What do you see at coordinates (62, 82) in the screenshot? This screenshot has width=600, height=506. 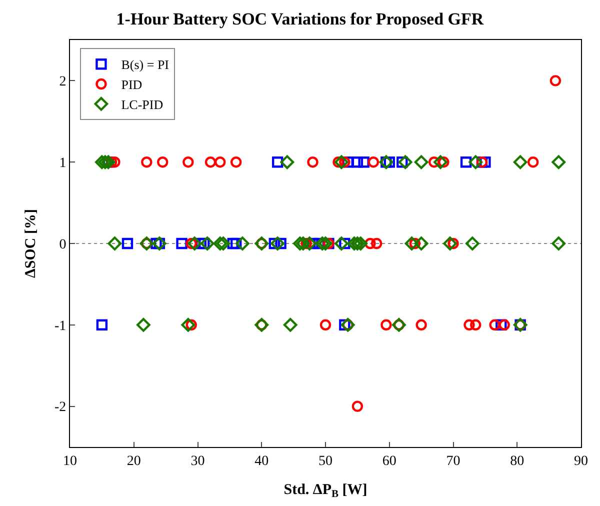 I see `y-tick-label: 2` at bounding box center [62, 82].